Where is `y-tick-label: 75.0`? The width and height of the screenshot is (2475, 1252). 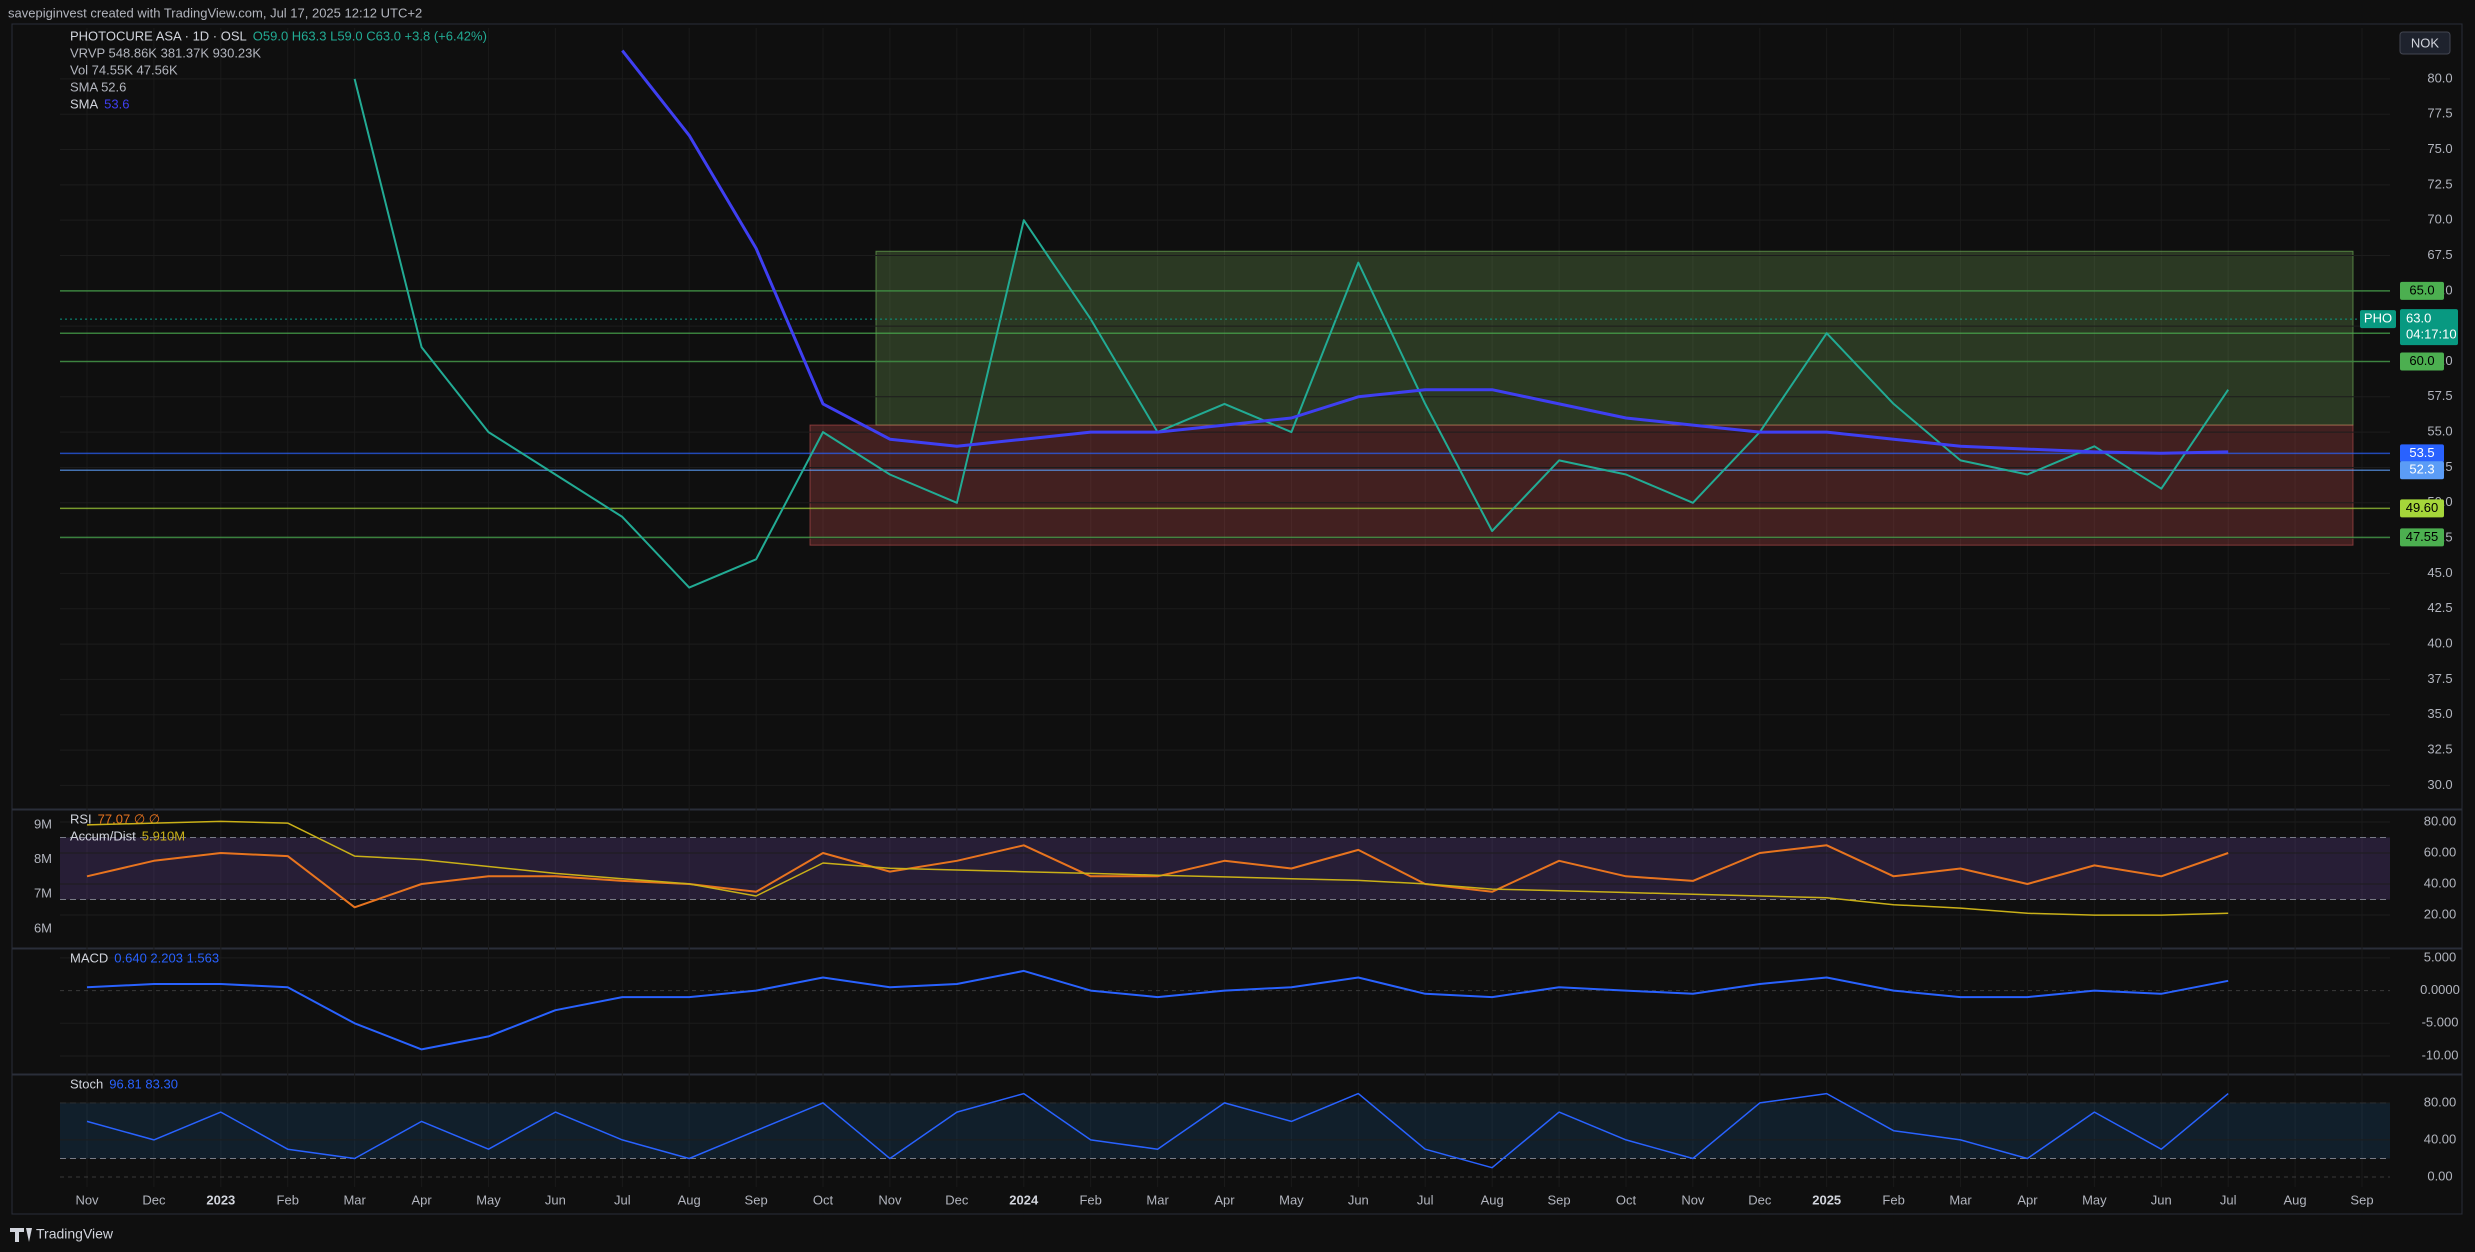 y-tick-label: 75.0 is located at coordinates (2439, 148).